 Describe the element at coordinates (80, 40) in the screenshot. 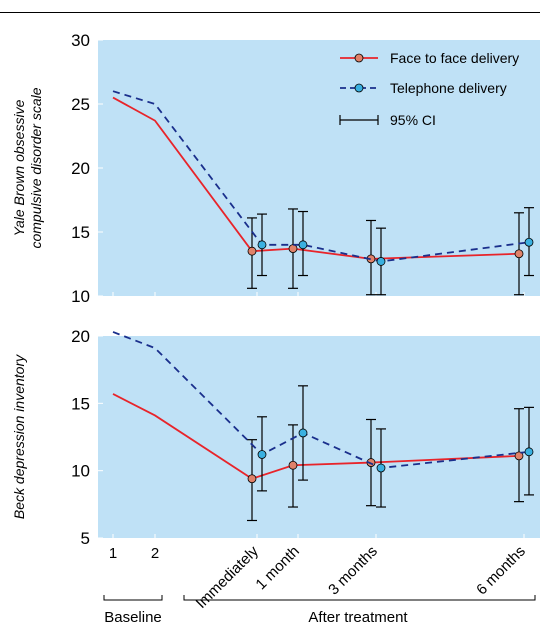

I see `y-tick-label: 30` at that location.